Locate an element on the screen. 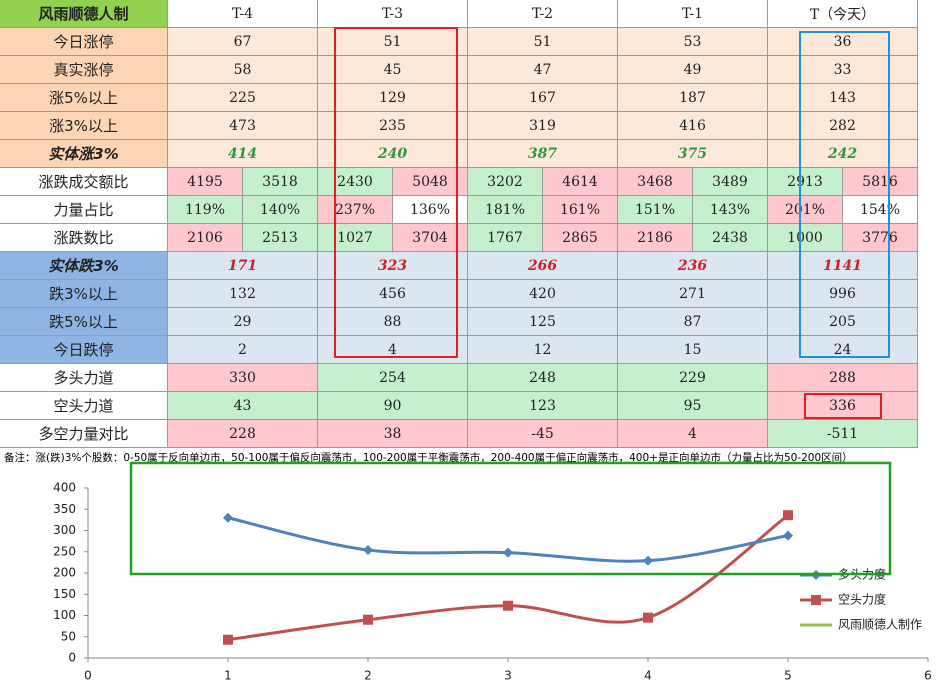 Image resolution: width=943 pixels, height=700 pixels. table-cell: 387 is located at coordinates (543, 154).